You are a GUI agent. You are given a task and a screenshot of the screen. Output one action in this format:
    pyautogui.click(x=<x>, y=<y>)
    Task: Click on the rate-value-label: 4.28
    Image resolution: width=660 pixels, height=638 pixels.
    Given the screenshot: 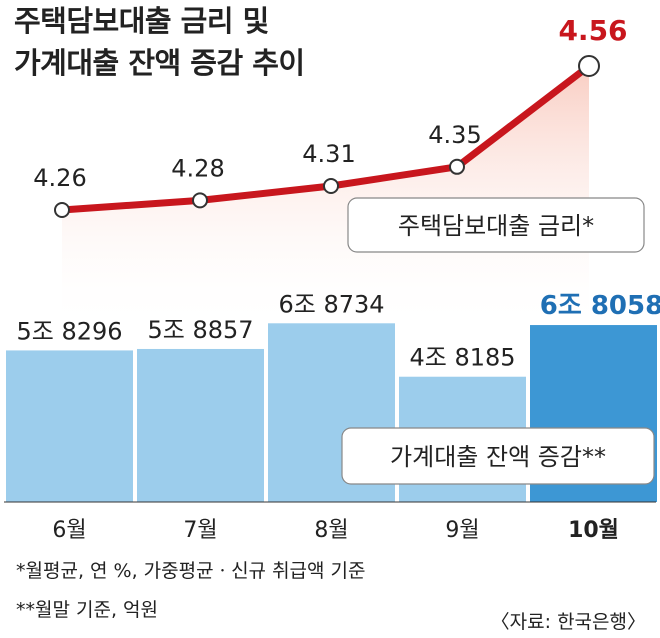 What is the action you would take?
    pyautogui.click(x=197, y=168)
    